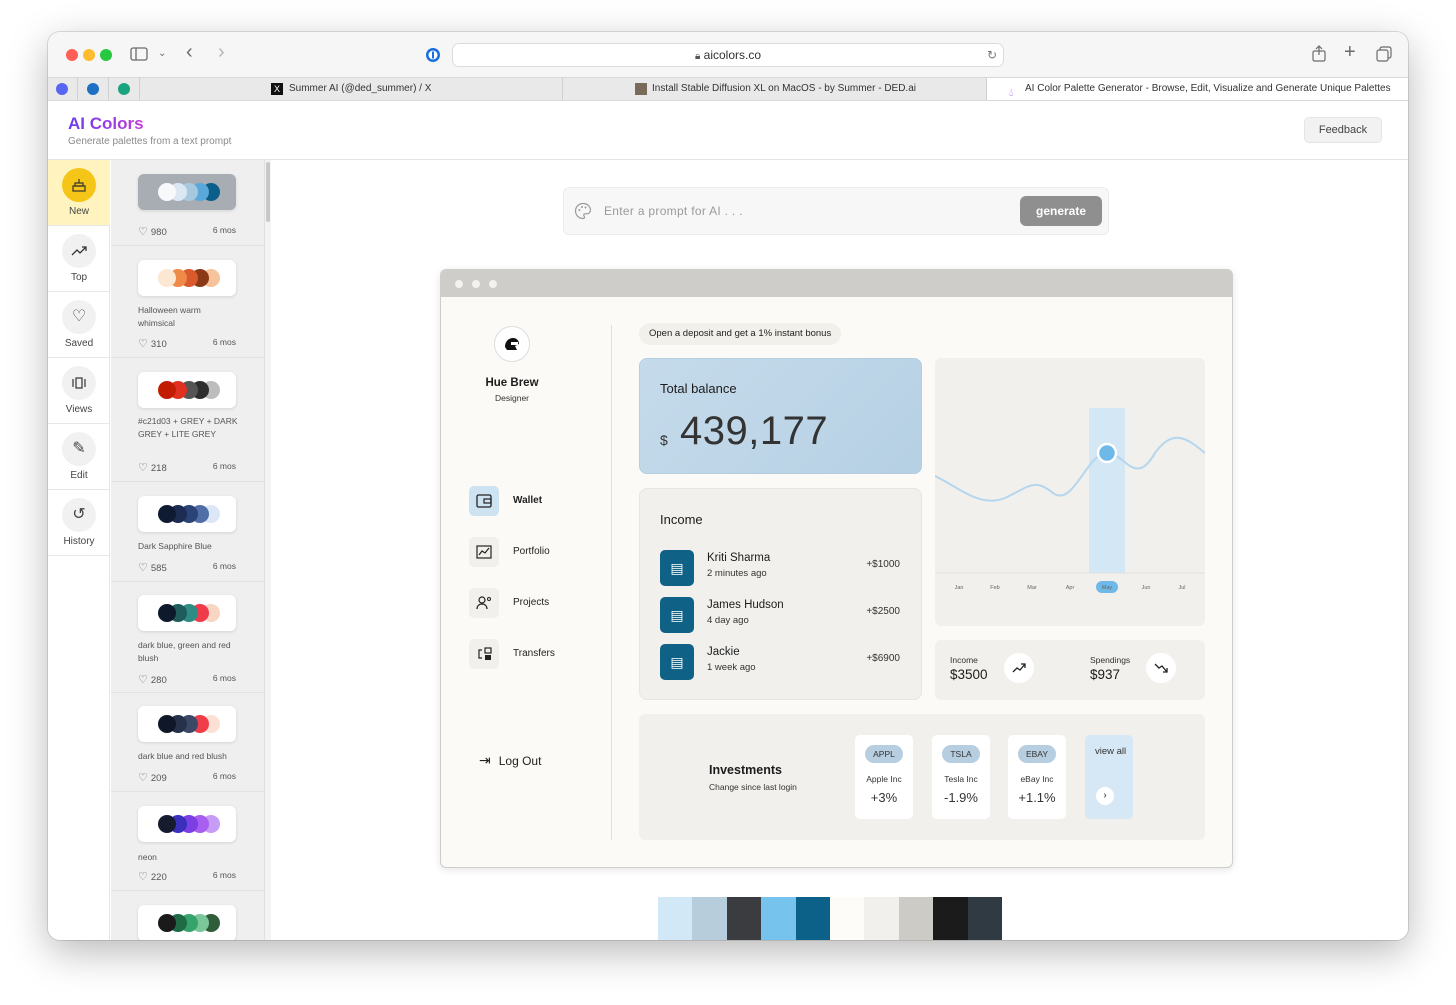 The height and width of the screenshot is (1005, 1456). What do you see at coordinates (1037, 777) in the screenshot?
I see `stock-card: EBAY eBay Inc +1.1%` at bounding box center [1037, 777].